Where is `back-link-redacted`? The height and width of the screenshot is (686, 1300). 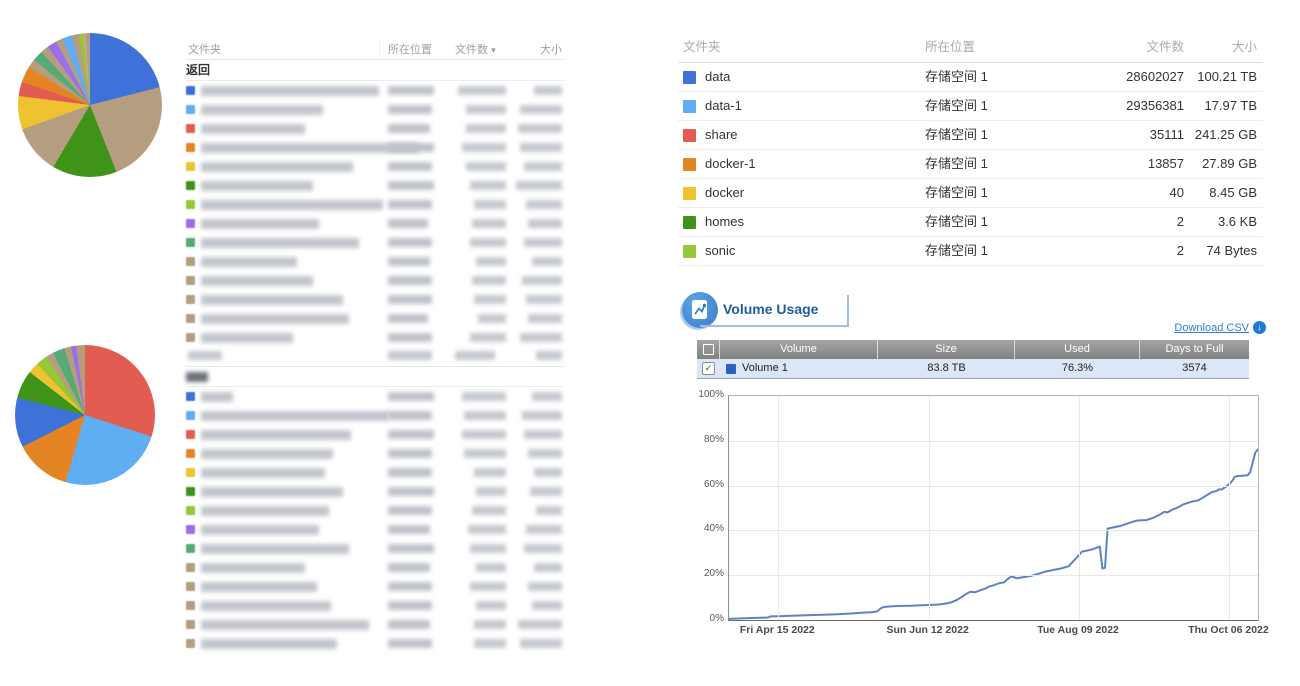 back-link-redacted is located at coordinates (375, 377).